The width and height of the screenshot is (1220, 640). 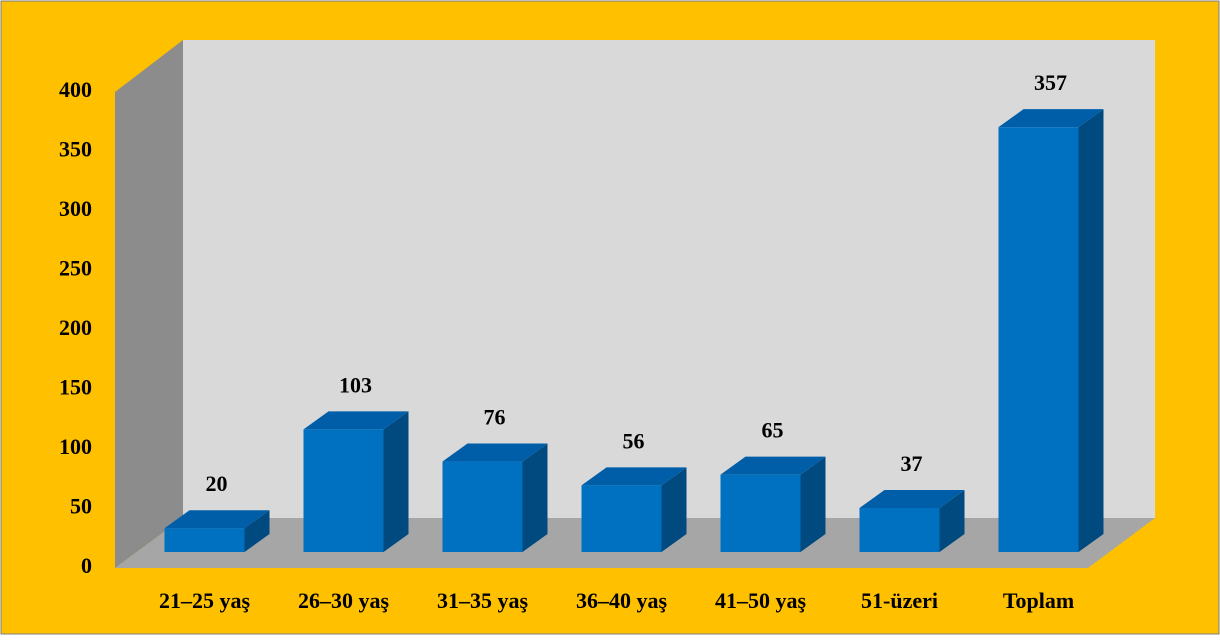 What do you see at coordinates (1038, 600) in the screenshot?
I see `x-tick-label: Toplam` at bounding box center [1038, 600].